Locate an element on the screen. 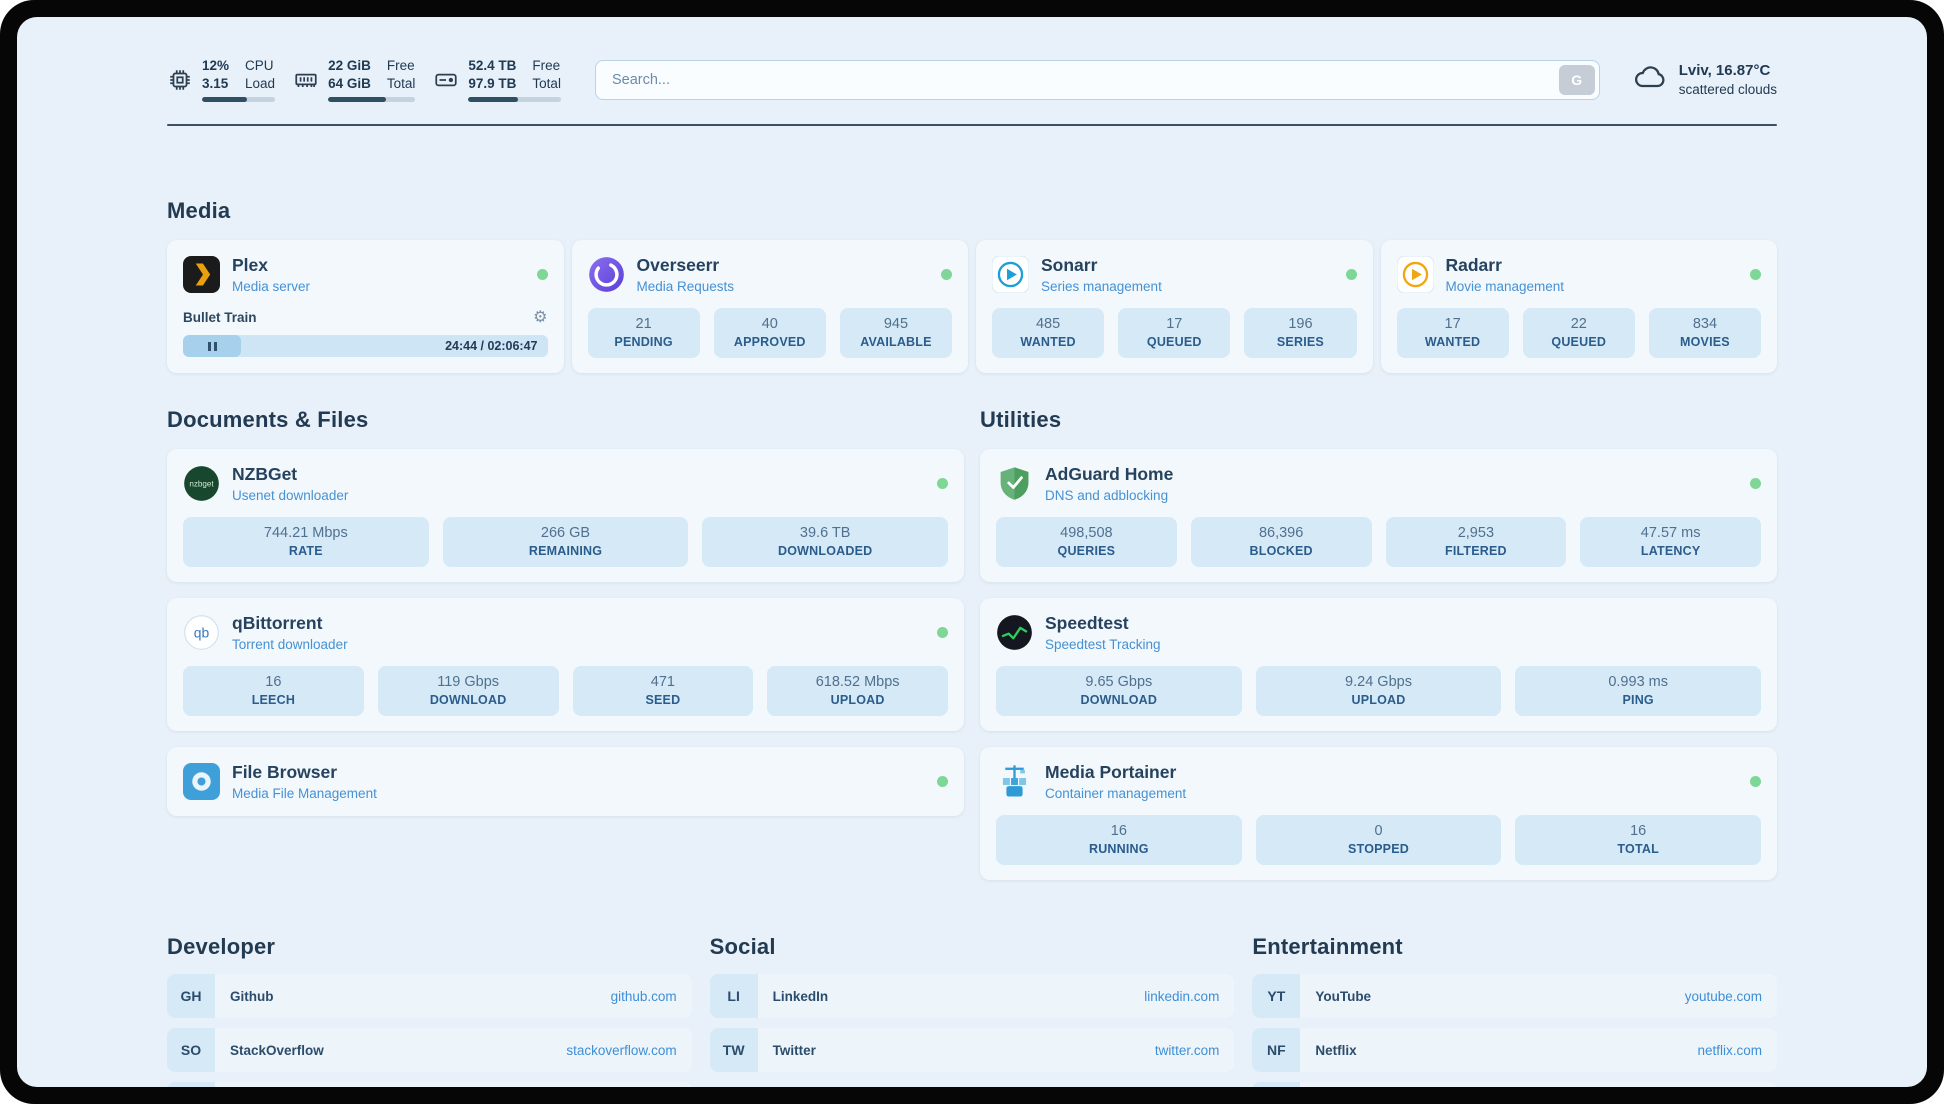  bookmark-url: youtube.com is located at coordinates (1723, 996).